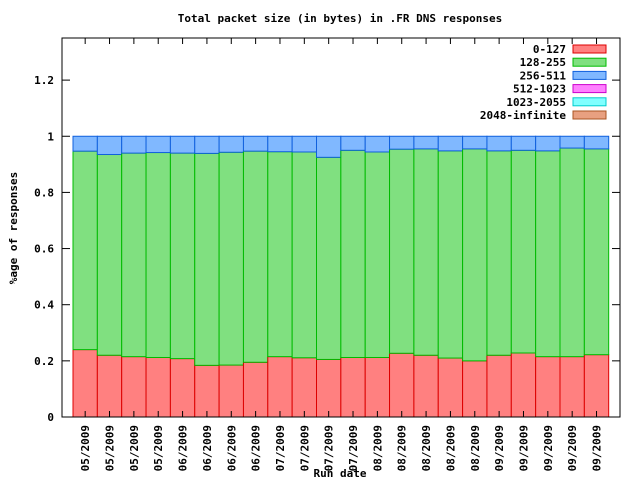 Image resolution: width=640 pixels, height=480 pixels. What do you see at coordinates (543, 62) in the screenshot?
I see `legend-label: 128-255` at bounding box center [543, 62].